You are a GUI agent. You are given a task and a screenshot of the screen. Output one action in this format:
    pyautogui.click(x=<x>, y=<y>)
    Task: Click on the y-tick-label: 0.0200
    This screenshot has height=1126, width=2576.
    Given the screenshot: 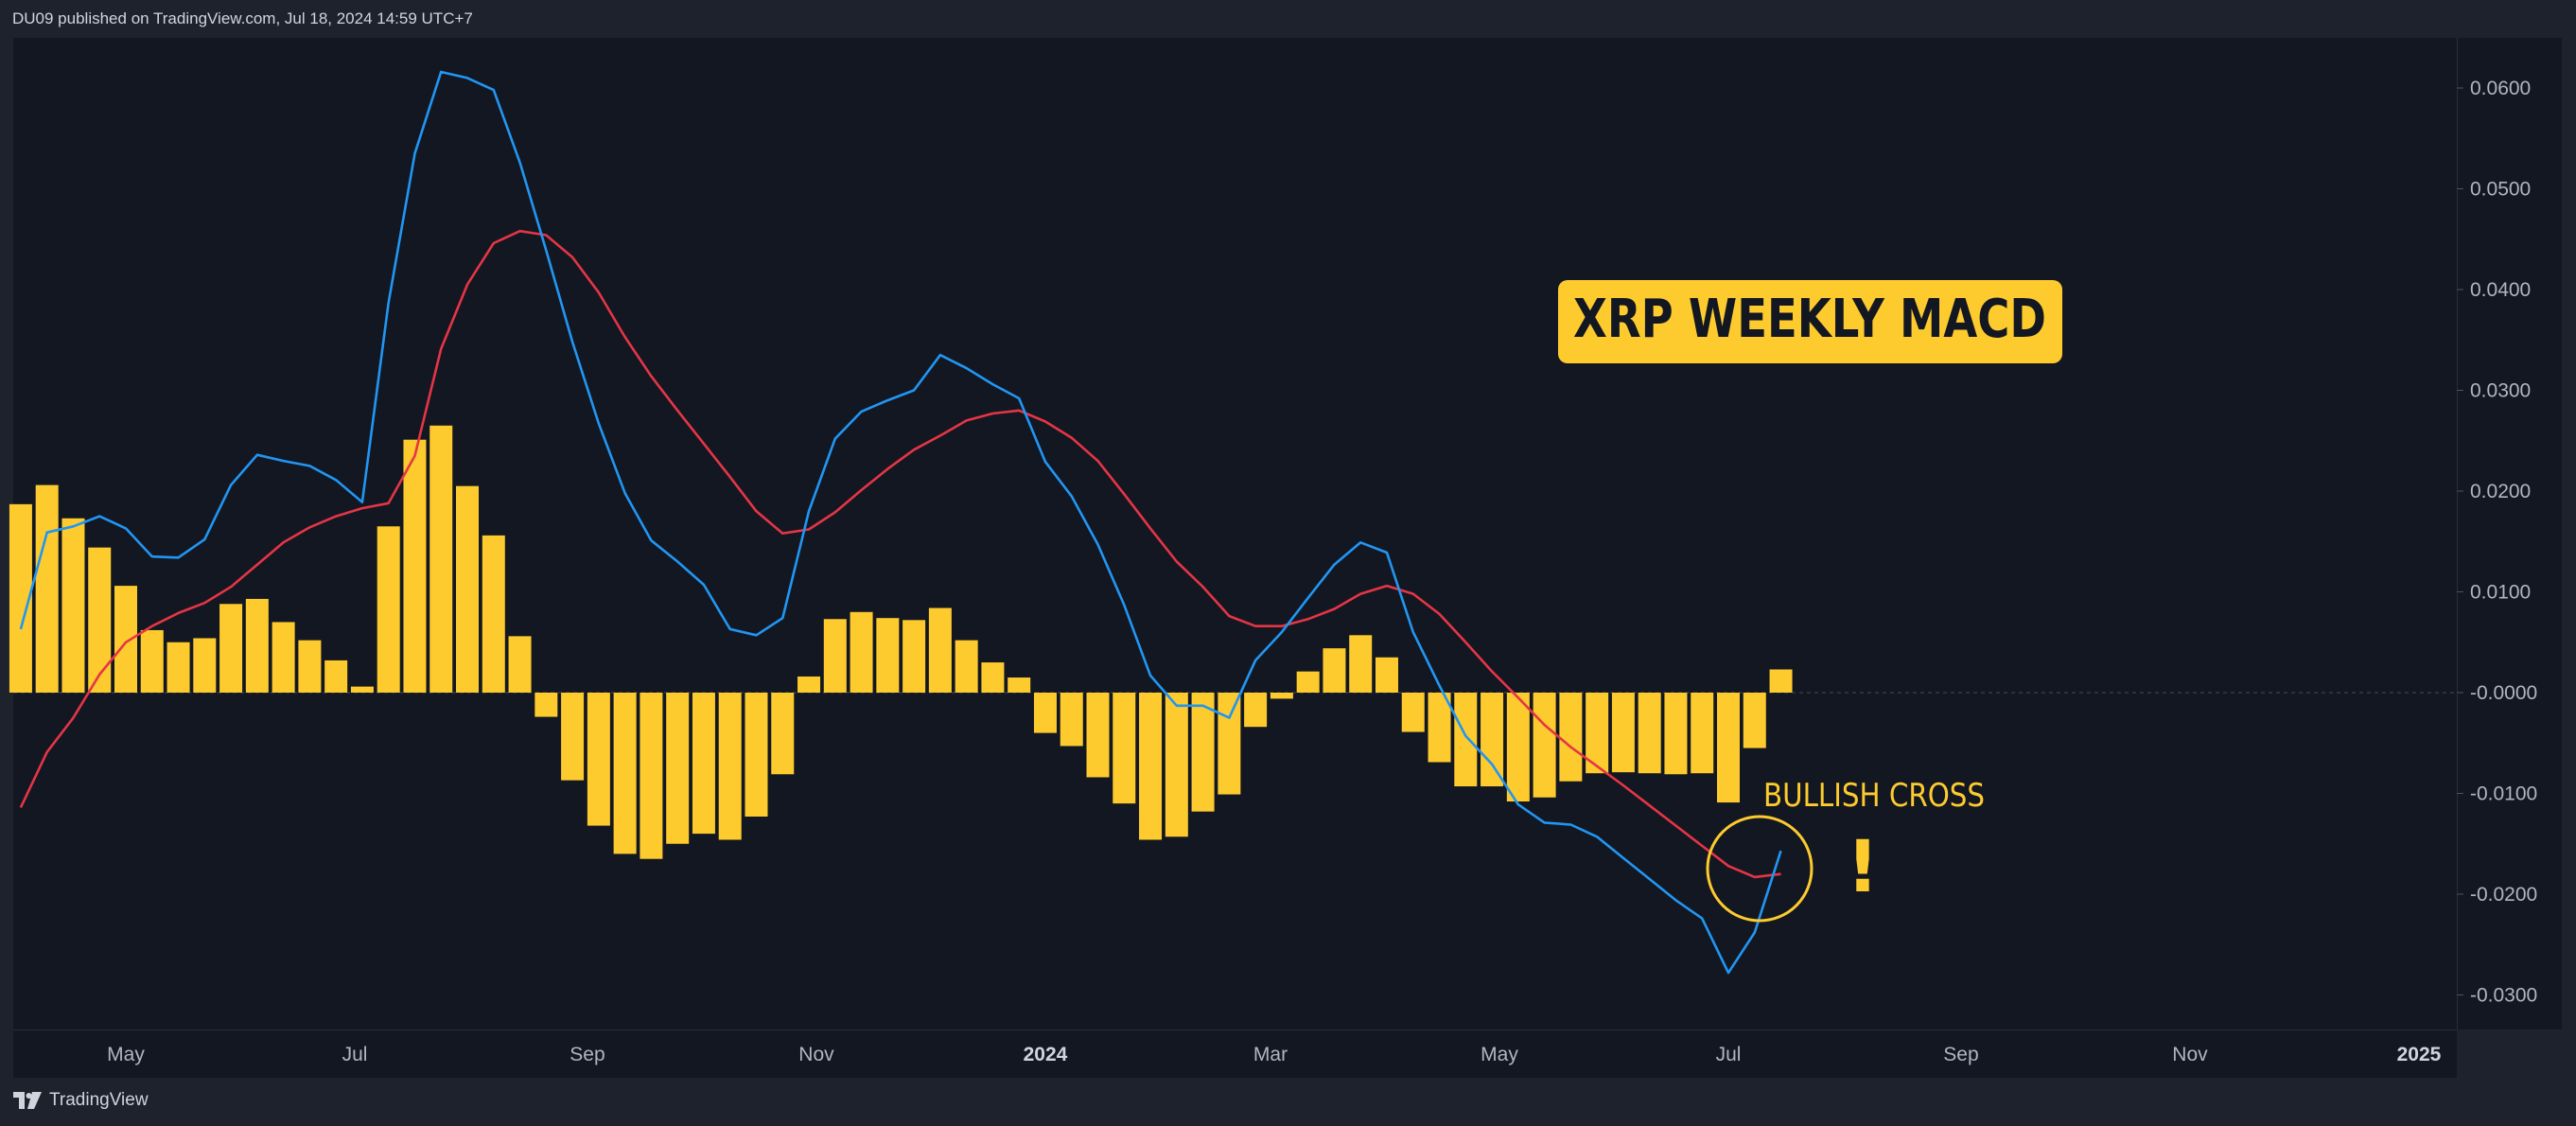 What is the action you would take?
    pyautogui.click(x=2501, y=491)
    